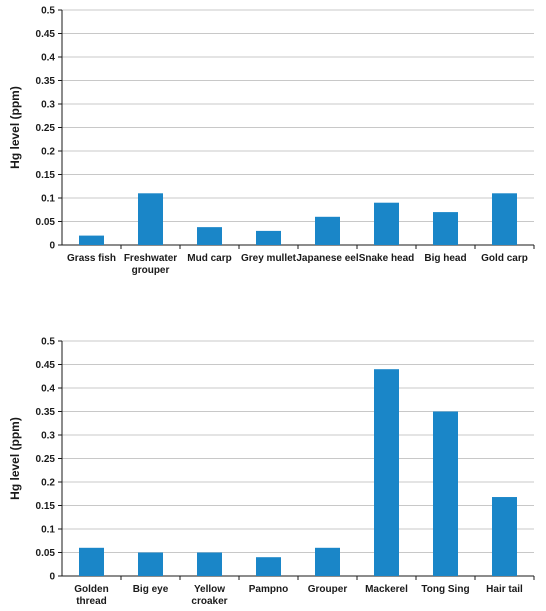 This screenshot has width=546, height=611. I want to click on category-label: Yellow croaker, so click(209, 595).